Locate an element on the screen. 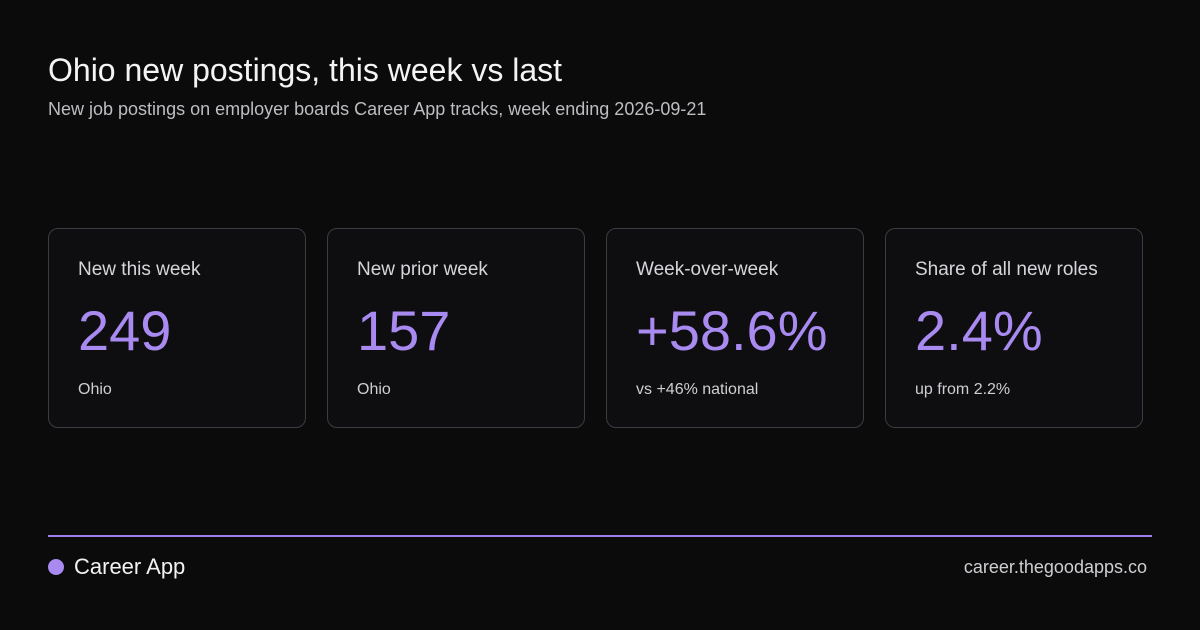 Image resolution: width=1200 pixels, height=630 pixels. card-value: +58.6% is located at coordinates (732, 330).